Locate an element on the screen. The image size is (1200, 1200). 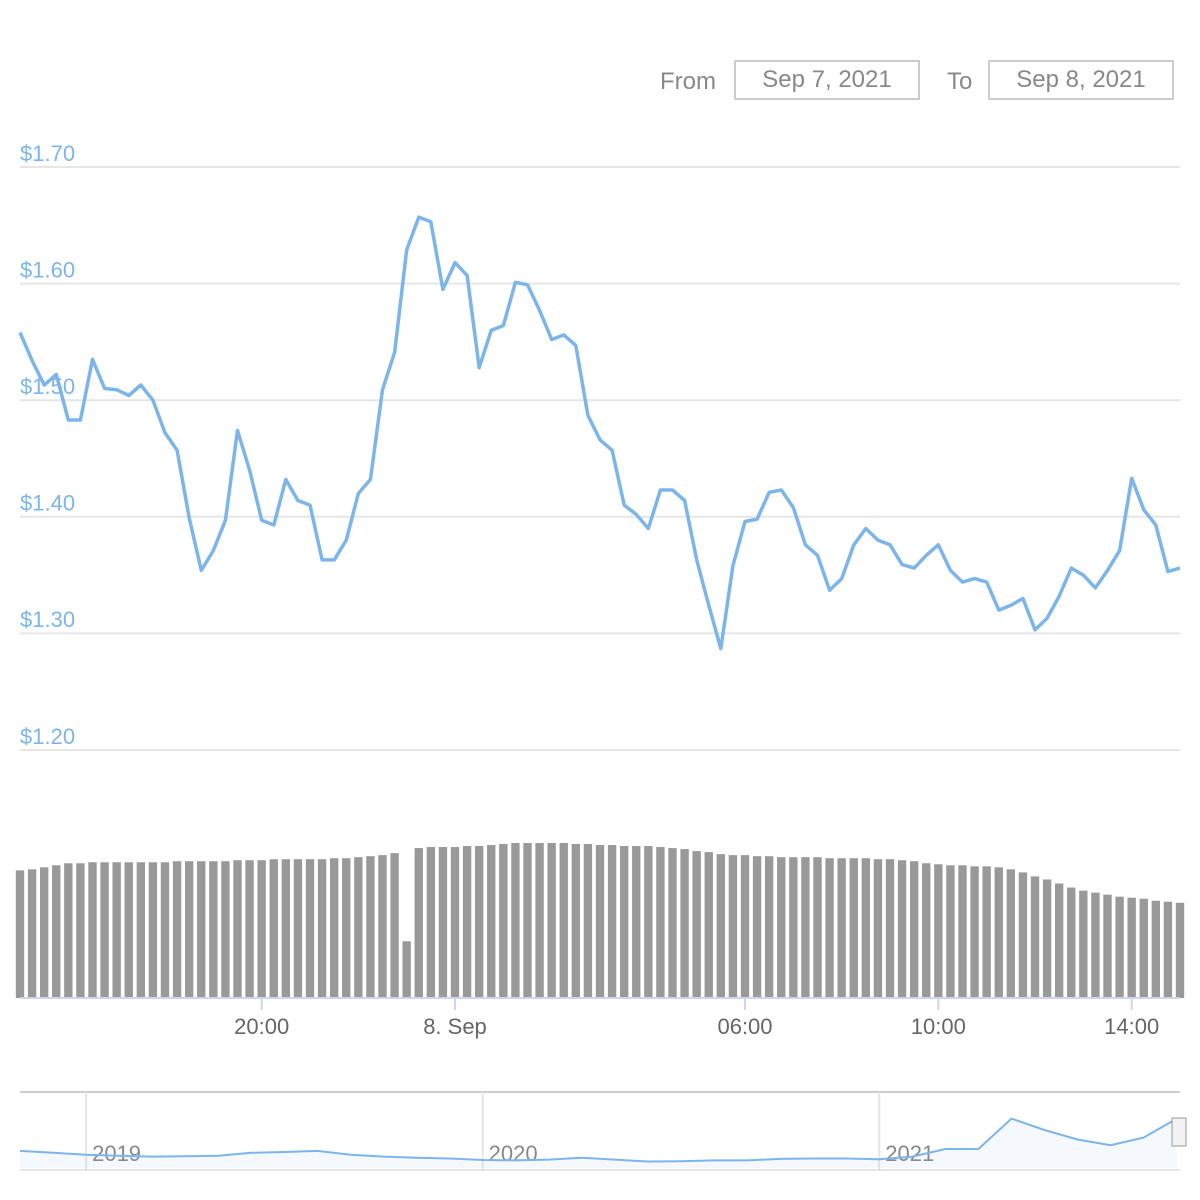
x-tick-label: 06:00 is located at coordinates (744, 1026).